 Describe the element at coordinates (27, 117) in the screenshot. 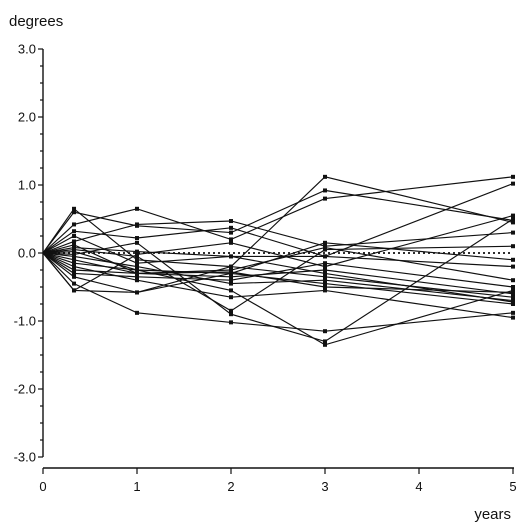

I see `y-tick-label: 2.0` at that location.